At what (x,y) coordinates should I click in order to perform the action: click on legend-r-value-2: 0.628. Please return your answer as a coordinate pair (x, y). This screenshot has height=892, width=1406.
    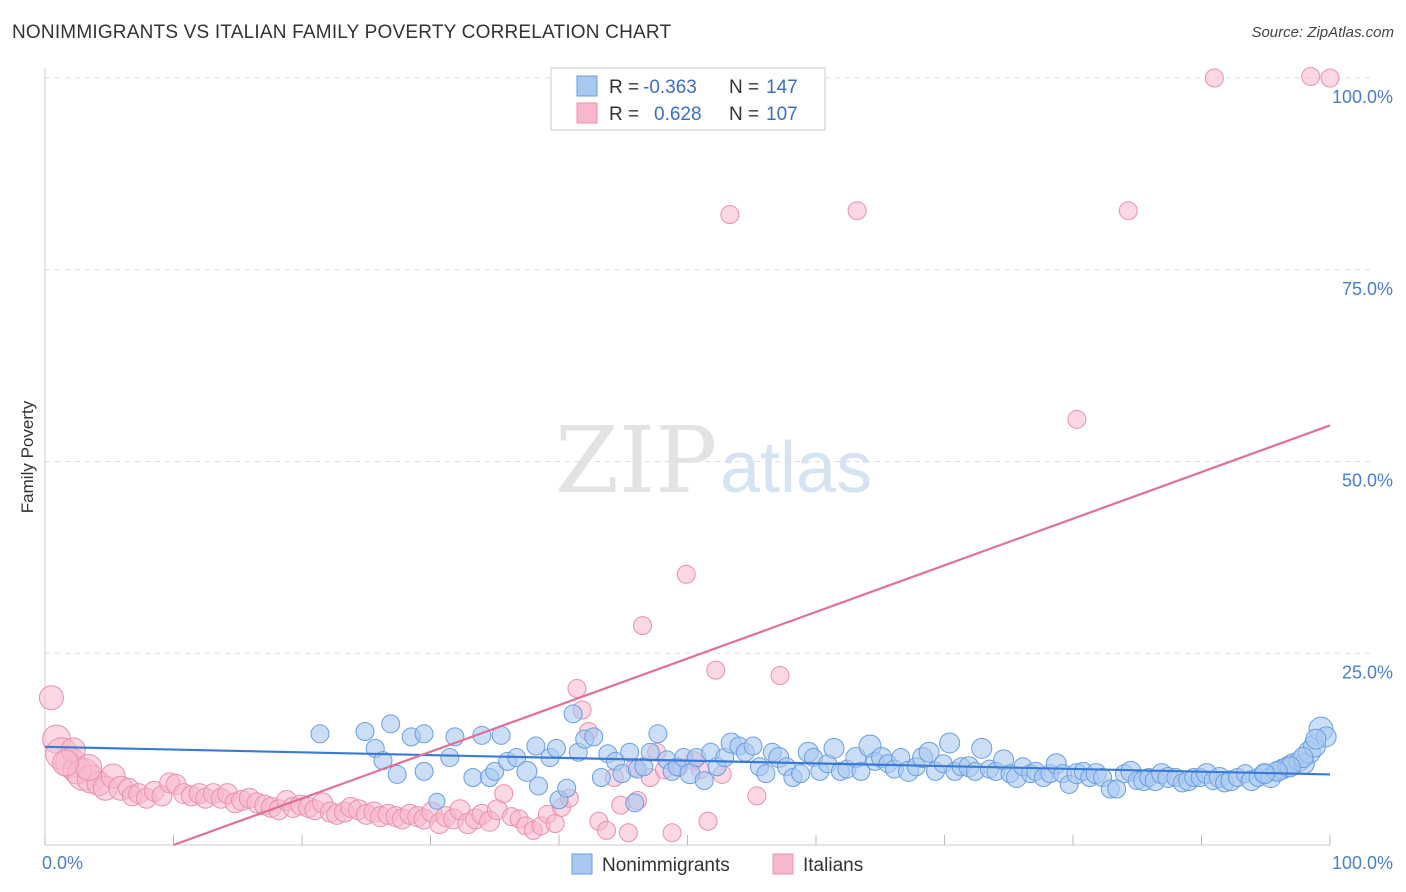
    Looking at the image, I should click on (678, 114).